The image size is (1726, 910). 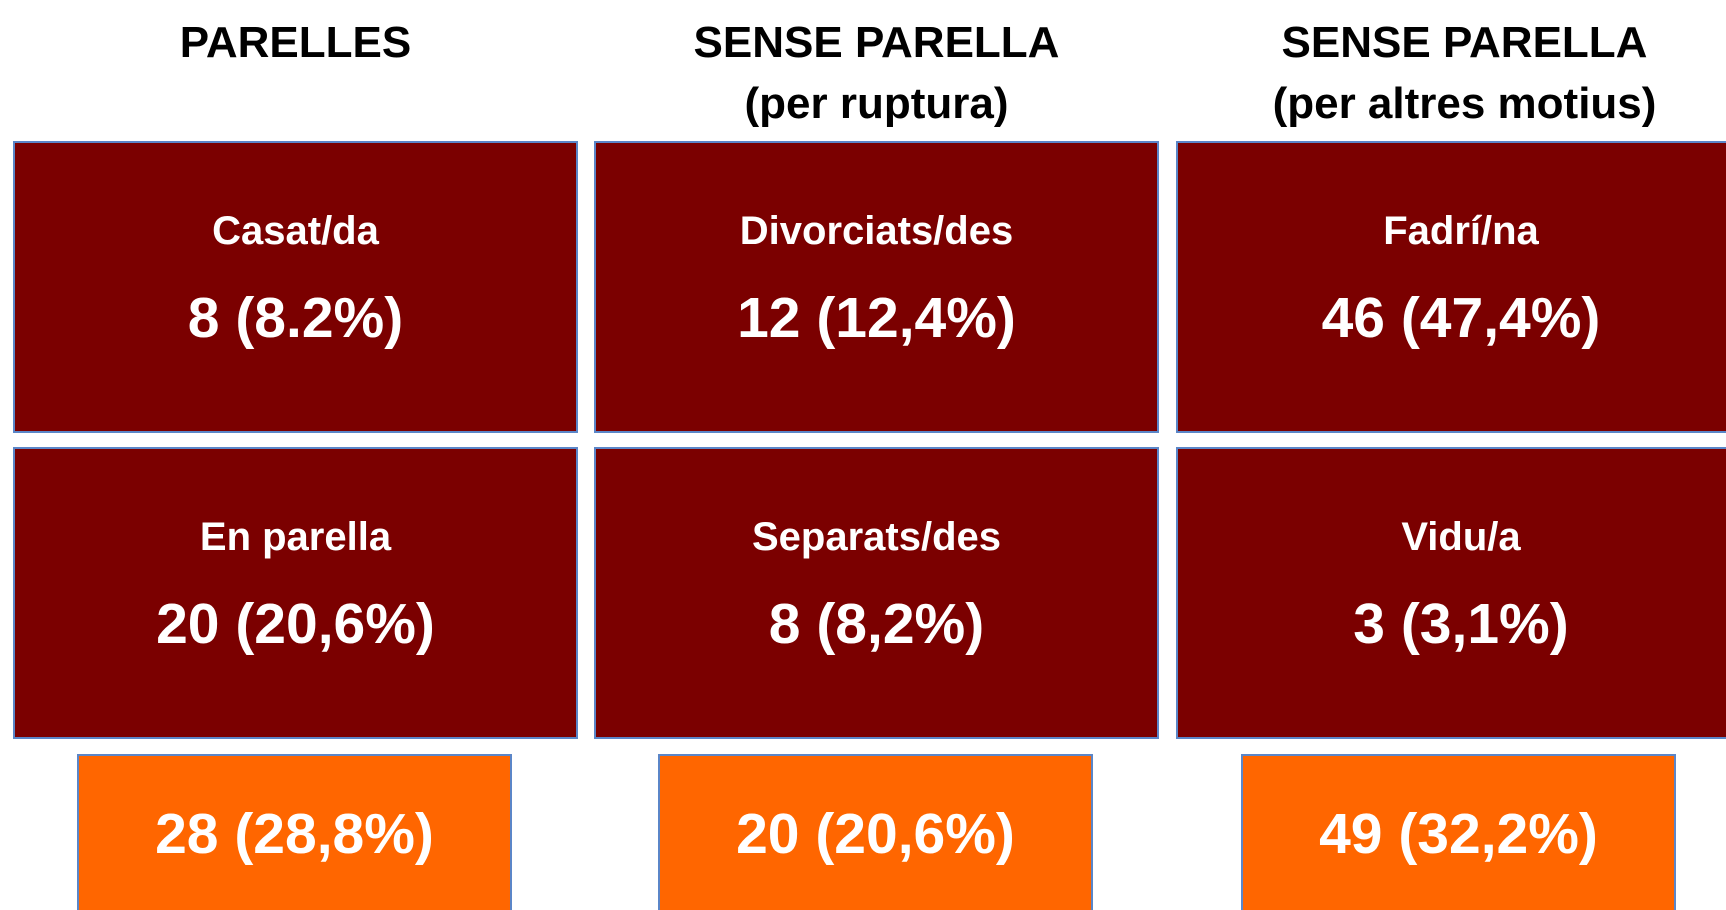 I want to click on total-box: 49 (32,2%), so click(x=1458, y=832).